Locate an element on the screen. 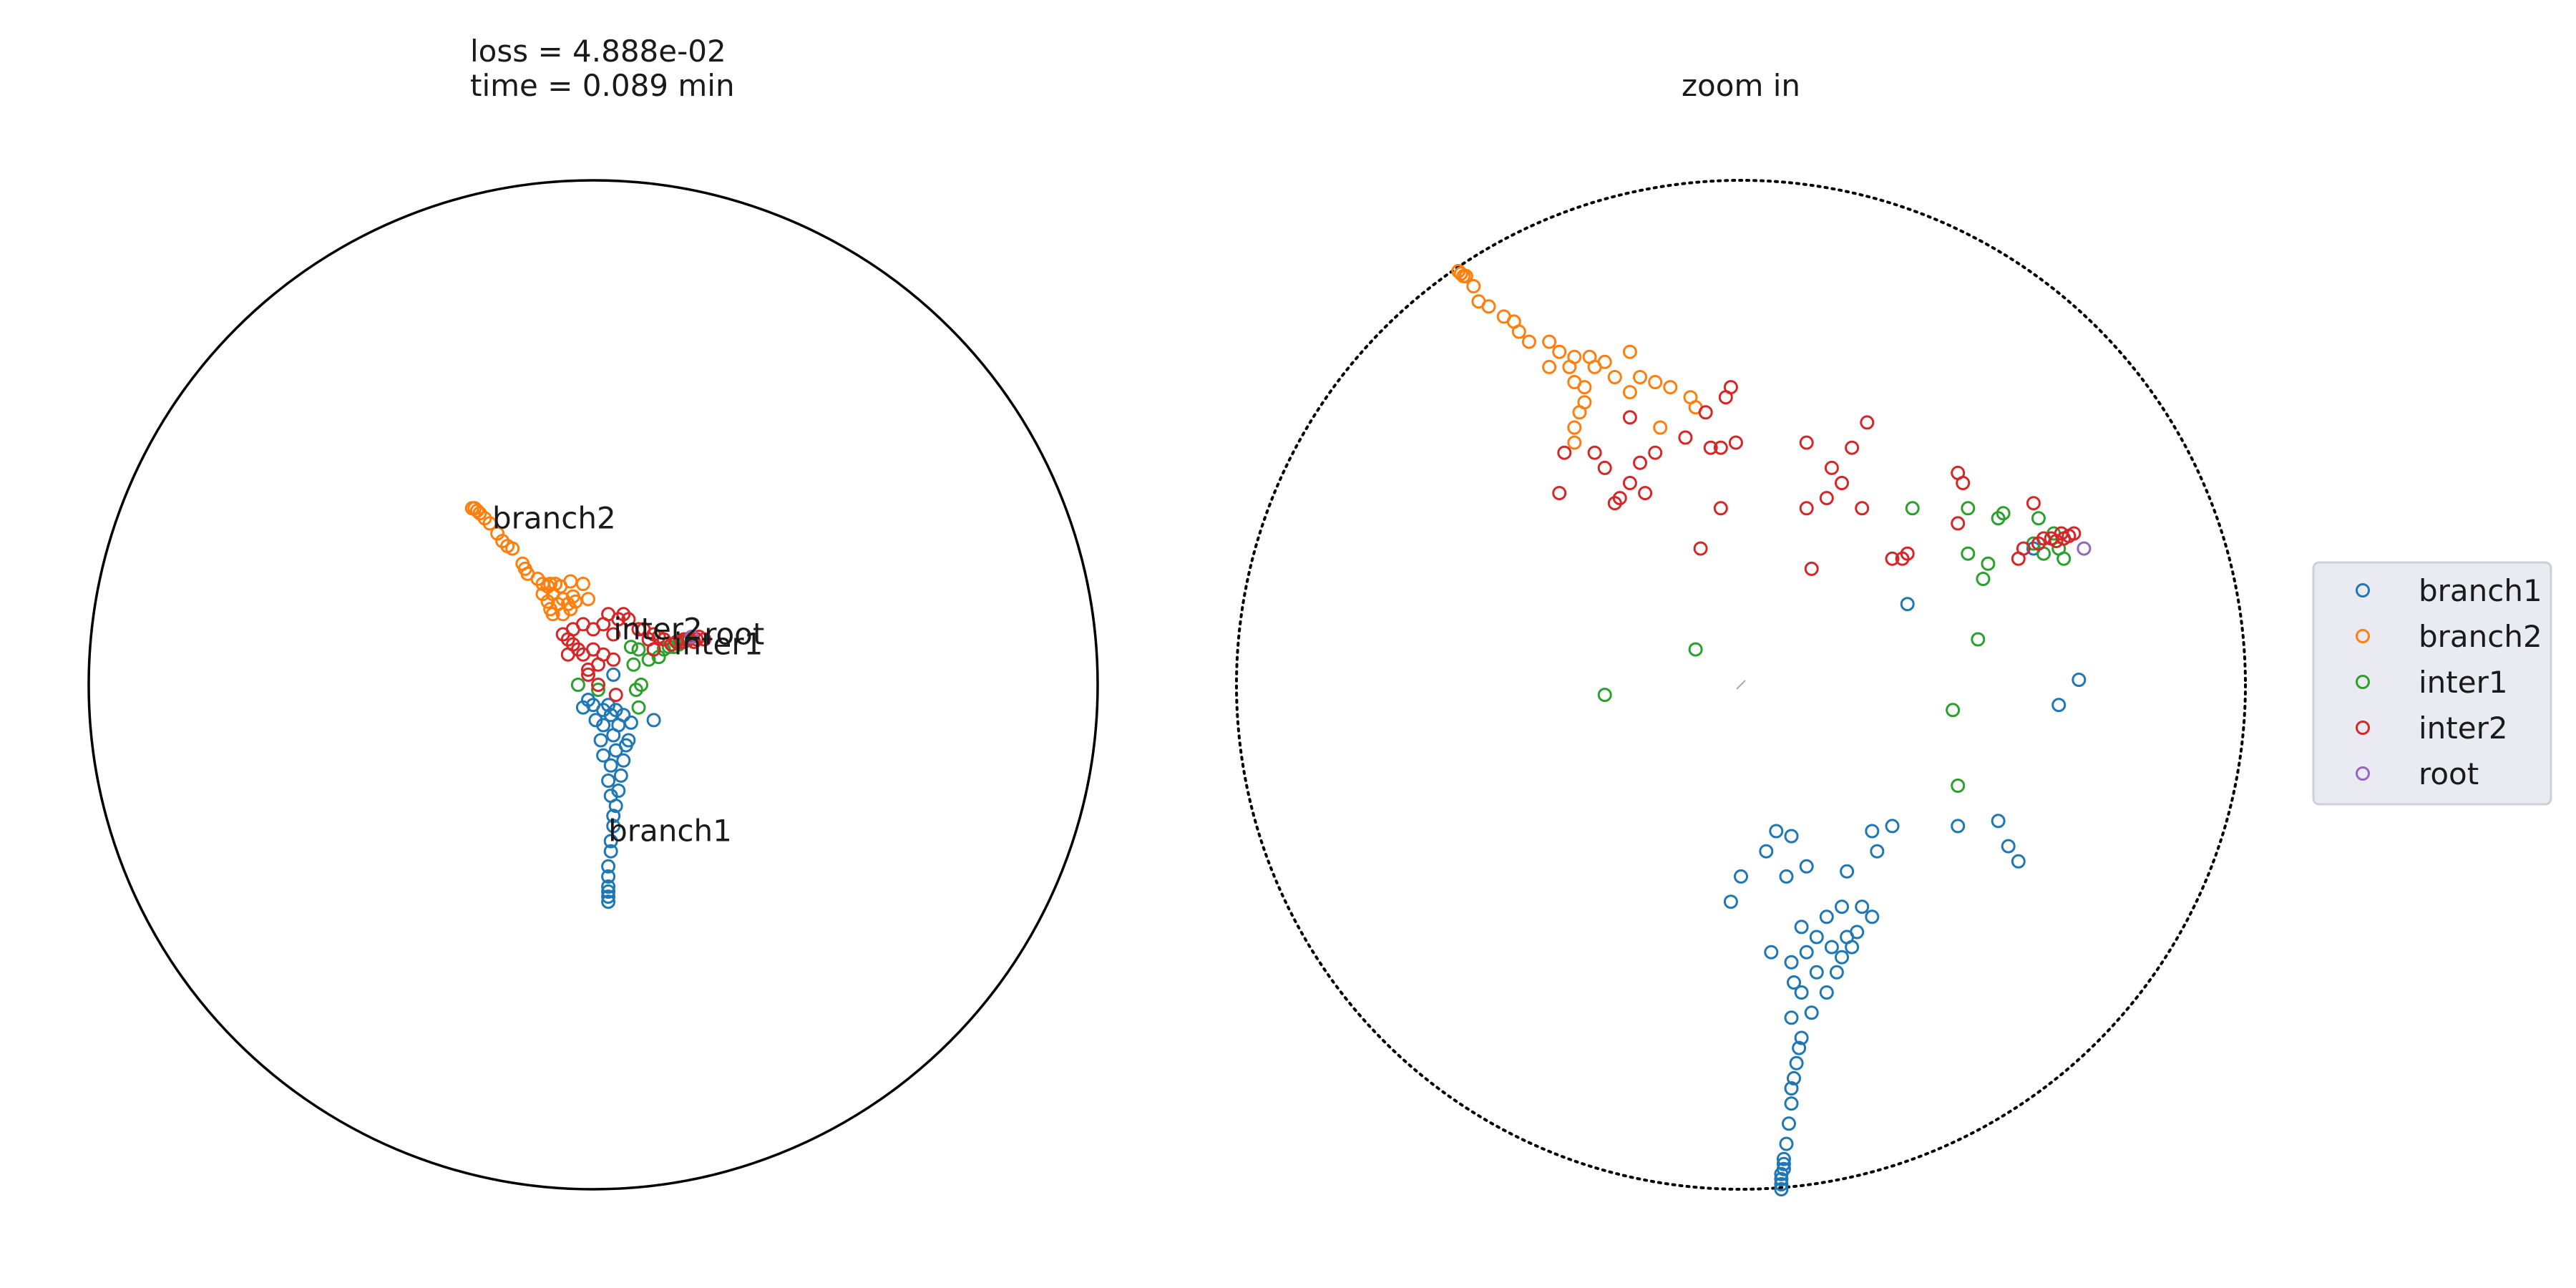  right-series-branch1 is located at coordinates (1905, 868).